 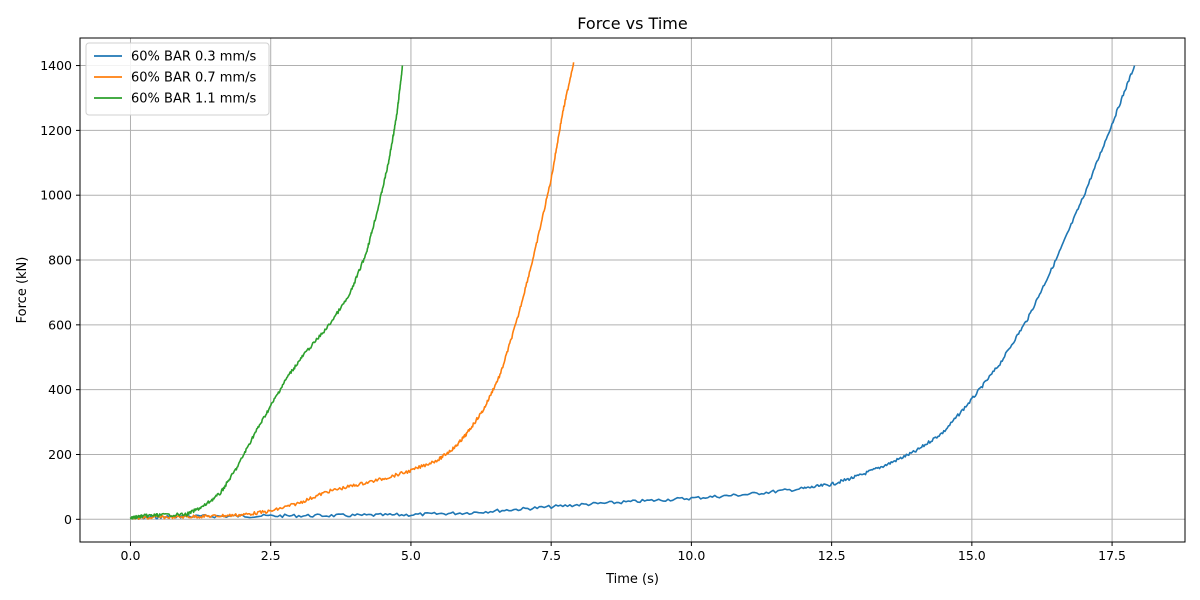 I want to click on x-axis-title: Time (s), so click(x=632, y=579).